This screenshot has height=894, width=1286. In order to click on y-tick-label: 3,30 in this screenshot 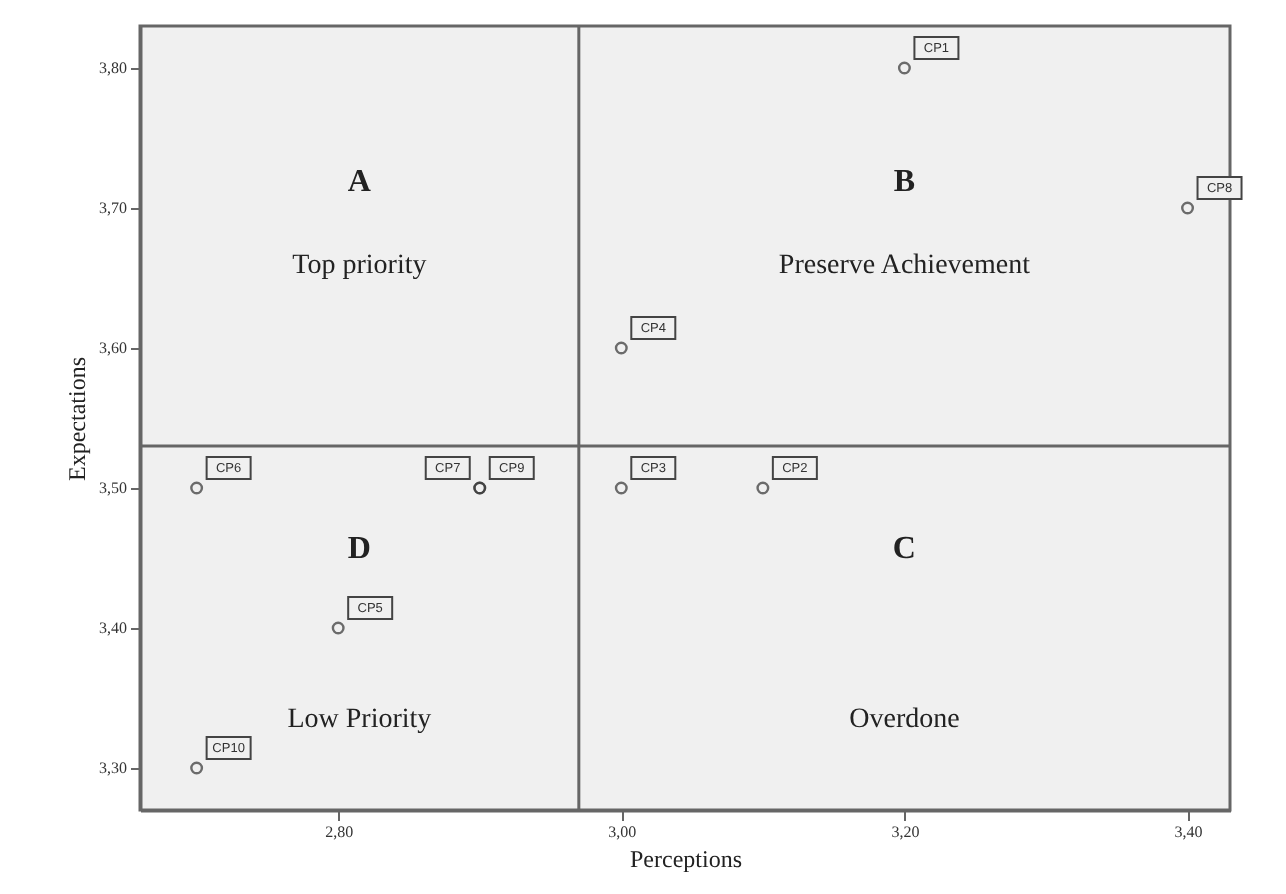, I will do `click(113, 768)`.